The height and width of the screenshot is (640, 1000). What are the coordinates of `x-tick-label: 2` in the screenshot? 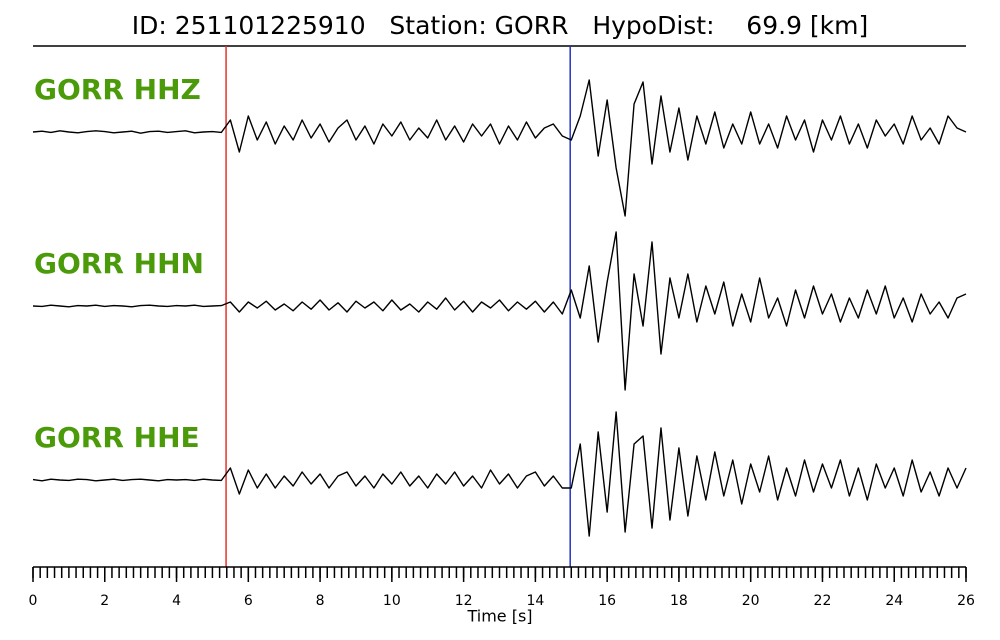 It's located at (104, 601).